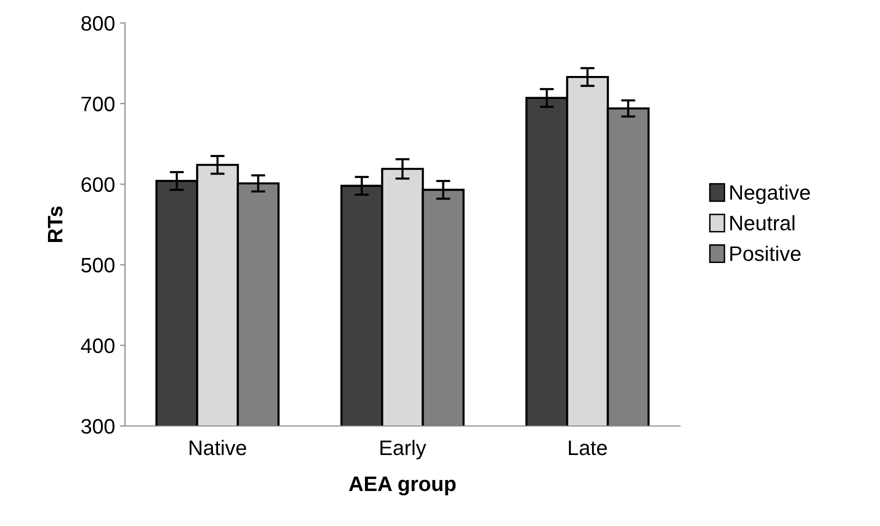  What do you see at coordinates (402, 486) in the screenshot?
I see `x-axis-title: AEA group` at bounding box center [402, 486].